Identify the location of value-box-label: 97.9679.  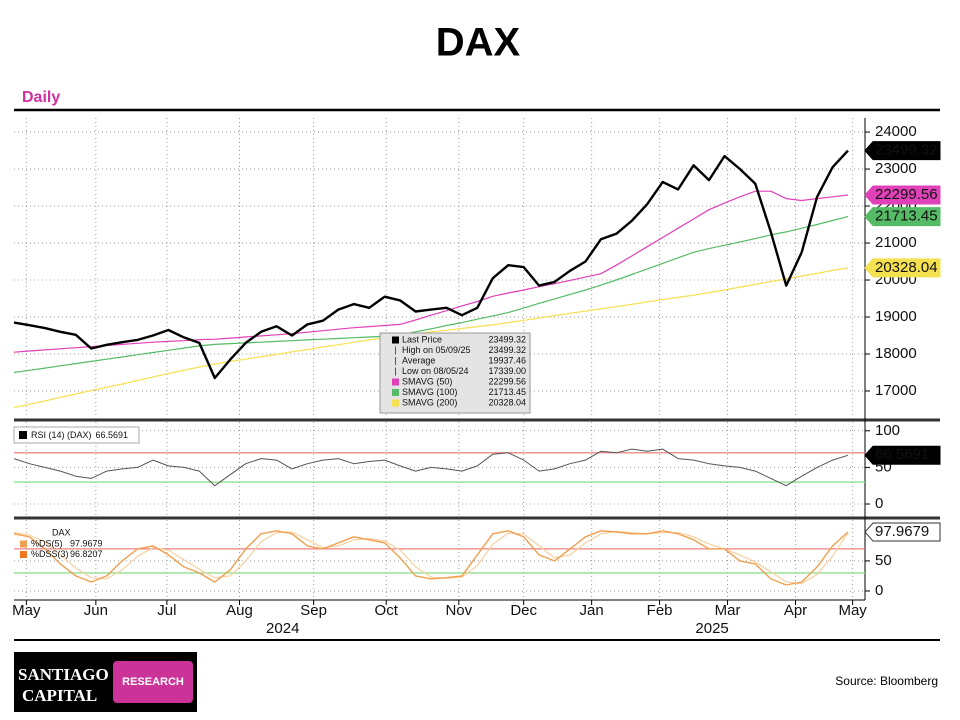
(902, 531).